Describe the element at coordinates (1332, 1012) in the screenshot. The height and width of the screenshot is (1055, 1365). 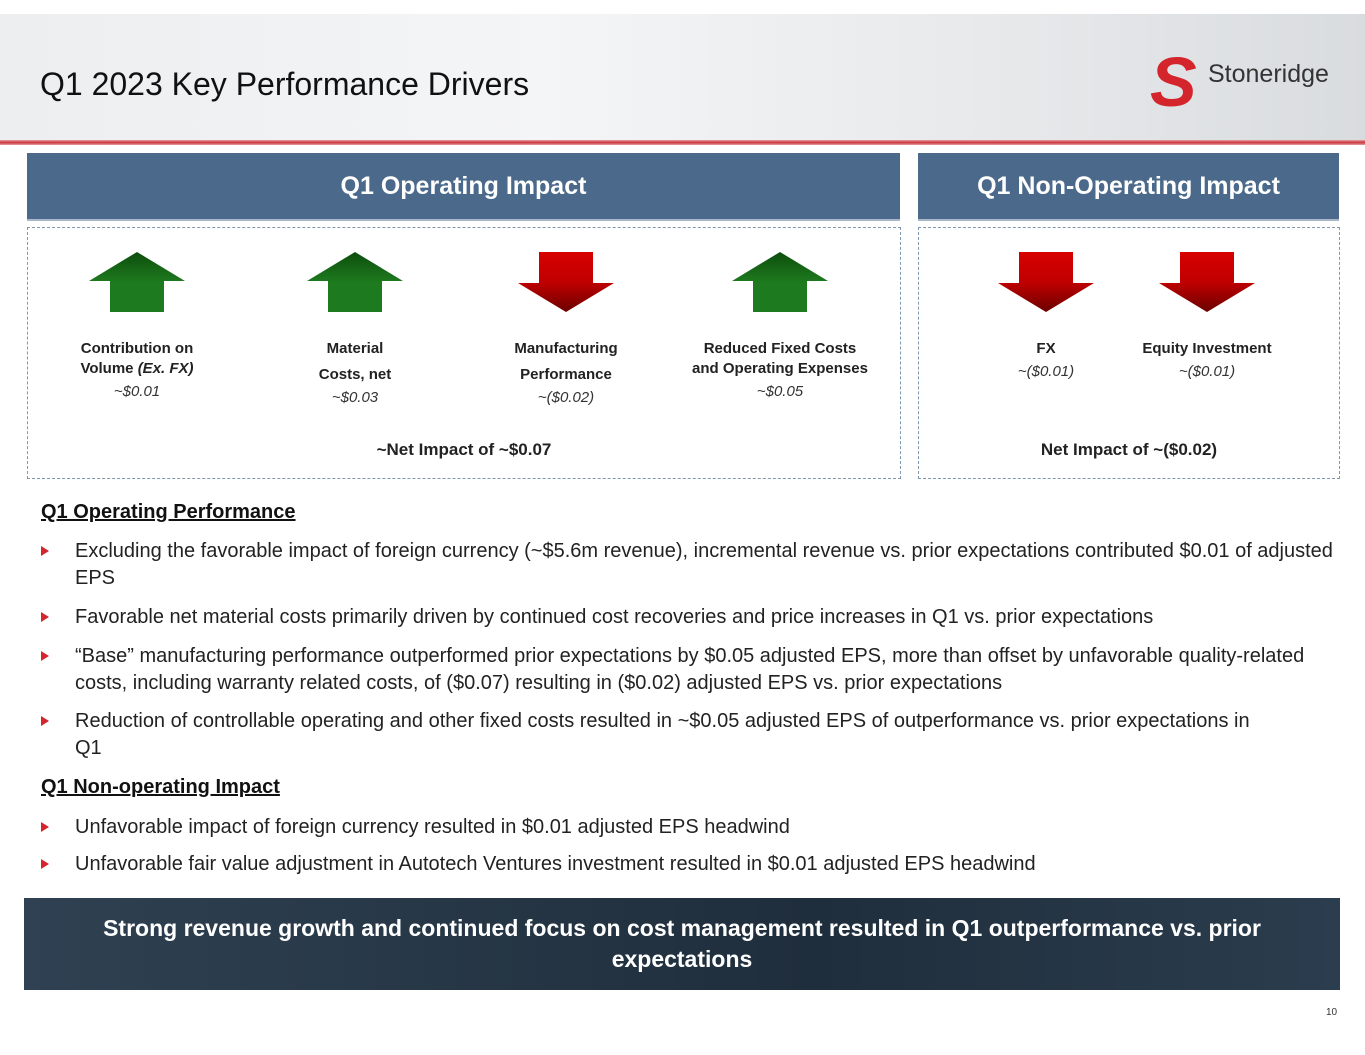
I see `page-number: 10` at that location.